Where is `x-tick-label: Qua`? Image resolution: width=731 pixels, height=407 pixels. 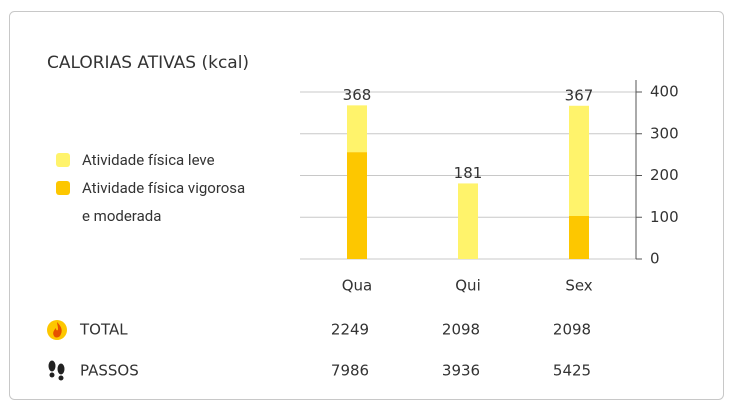 x-tick-label: Qua is located at coordinates (357, 286).